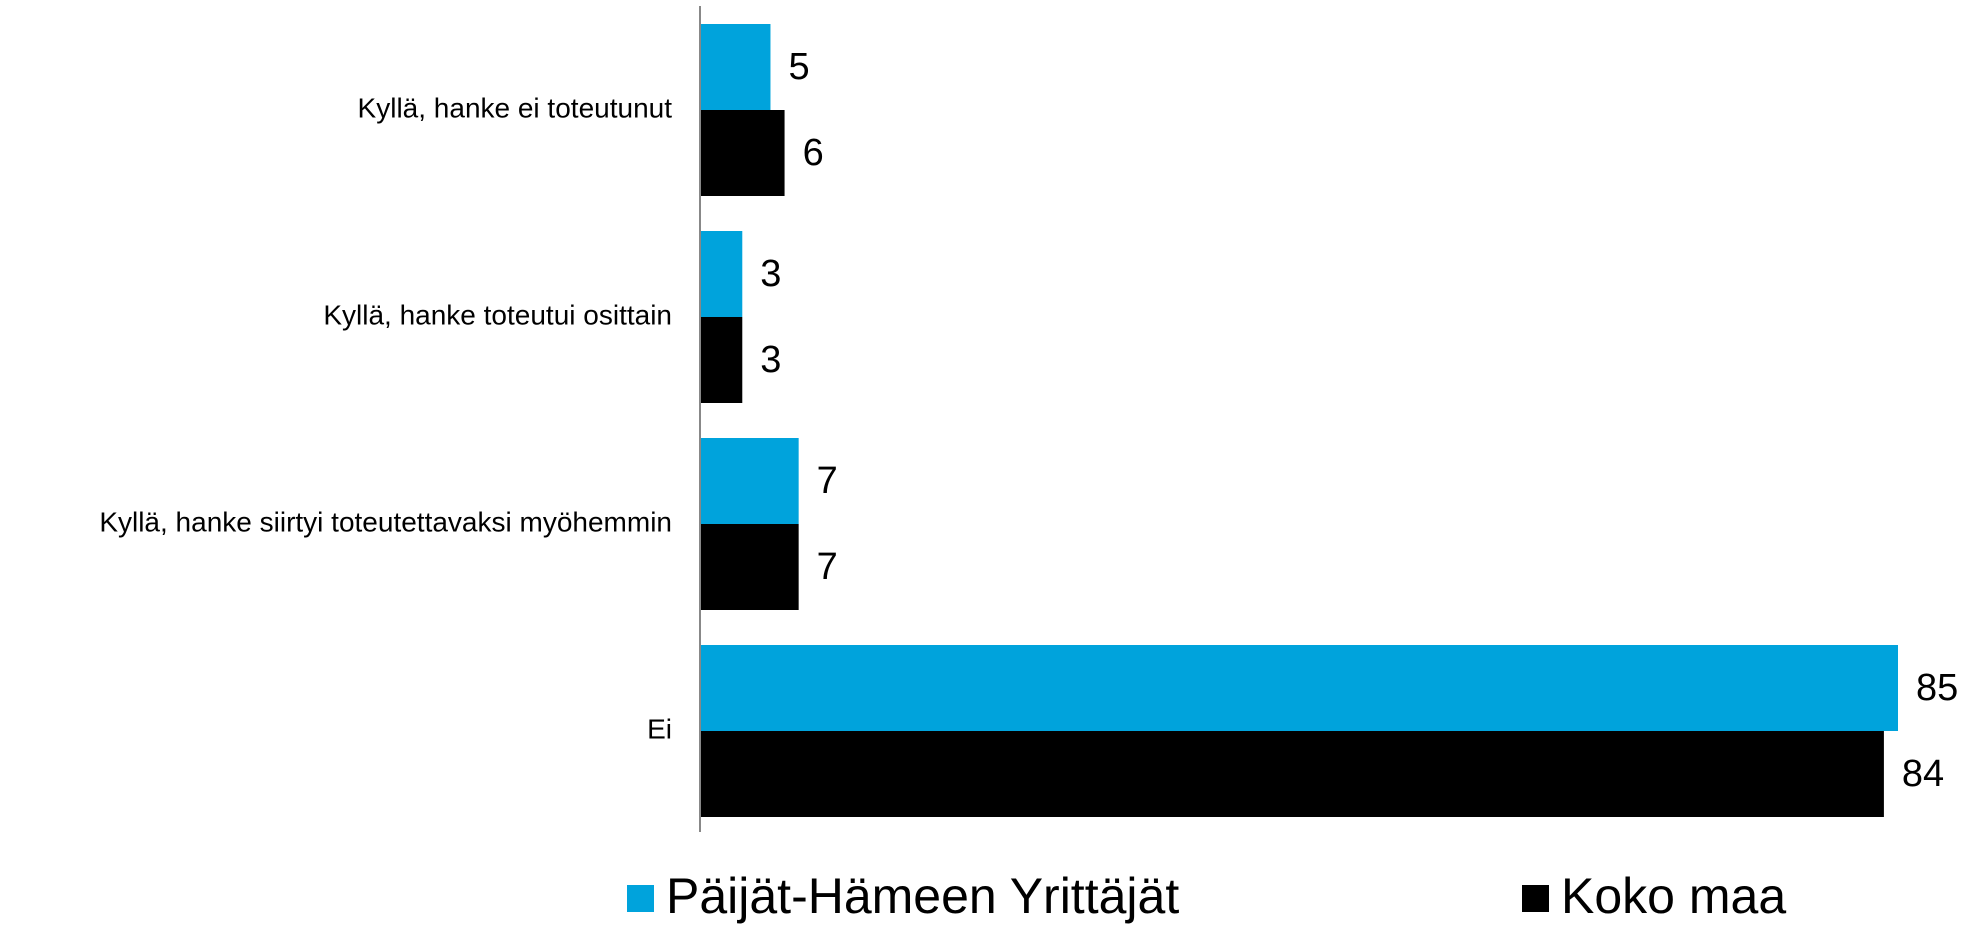 This screenshot has height=926, width=1977. I want to click on value-label: 85, so click(1937, 688).